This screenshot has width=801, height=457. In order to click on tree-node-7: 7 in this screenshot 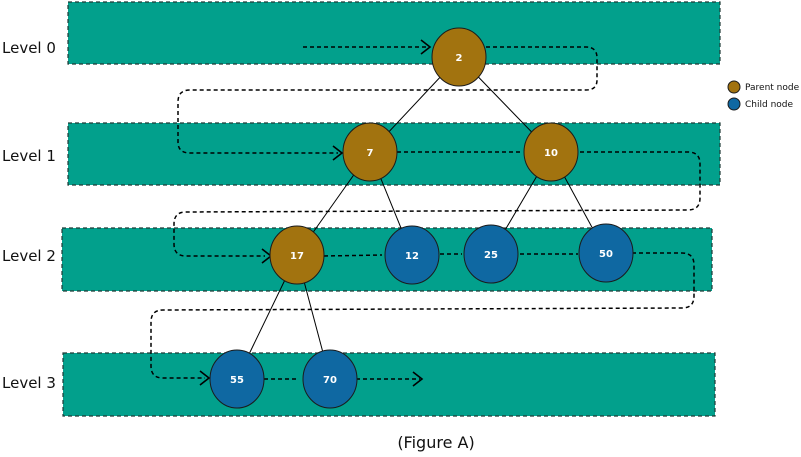, I will do `click(370, 152)`.